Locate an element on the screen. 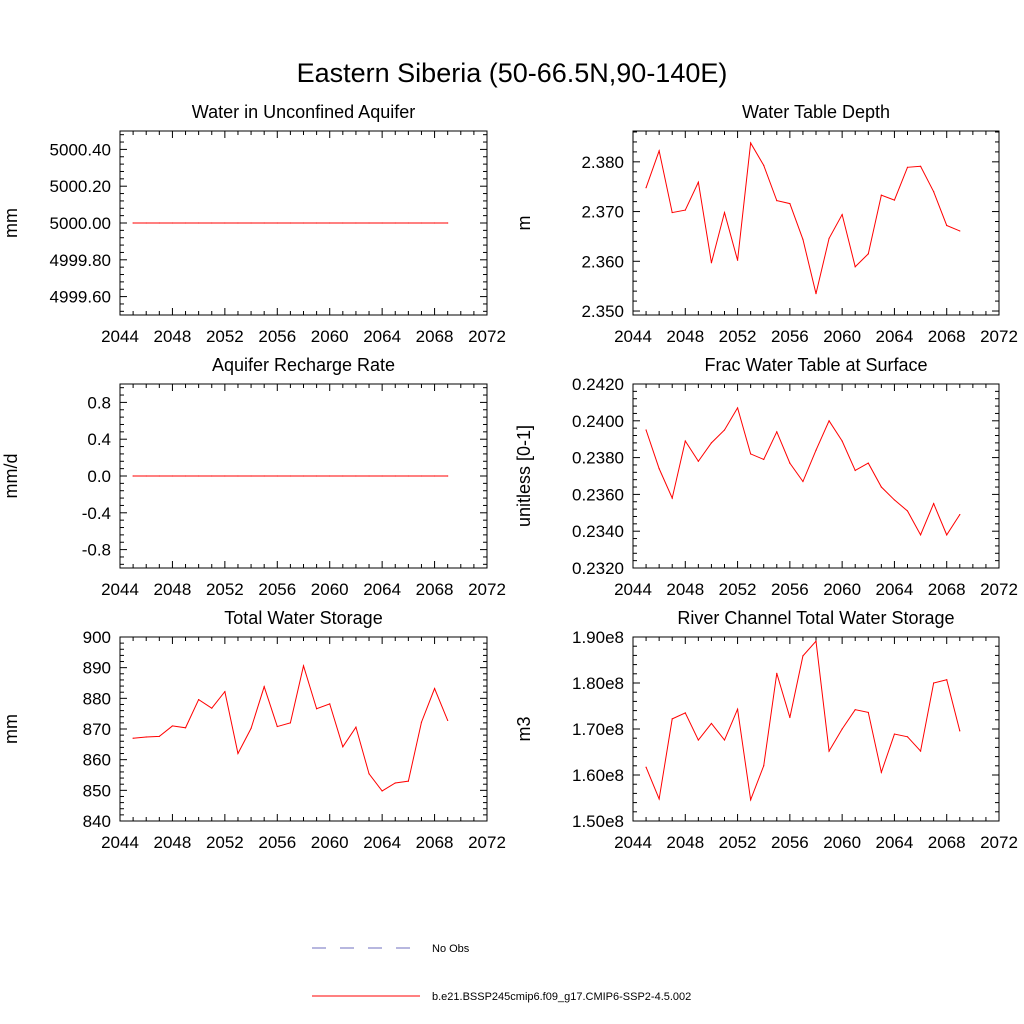  y-tick-label: 5000.40 is located at coordinates (80, 149).